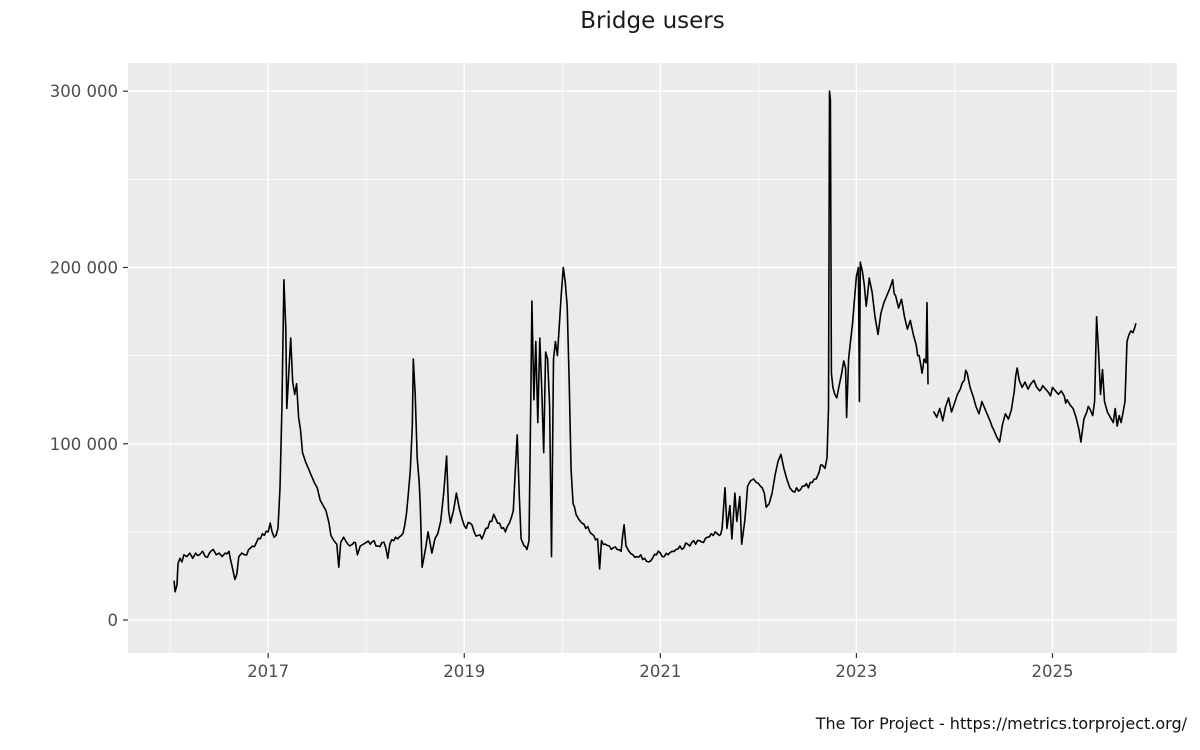 The height and width of the screenshot is (750, 1200). I want to click on y-tick-label: 0, so click(113, 620).